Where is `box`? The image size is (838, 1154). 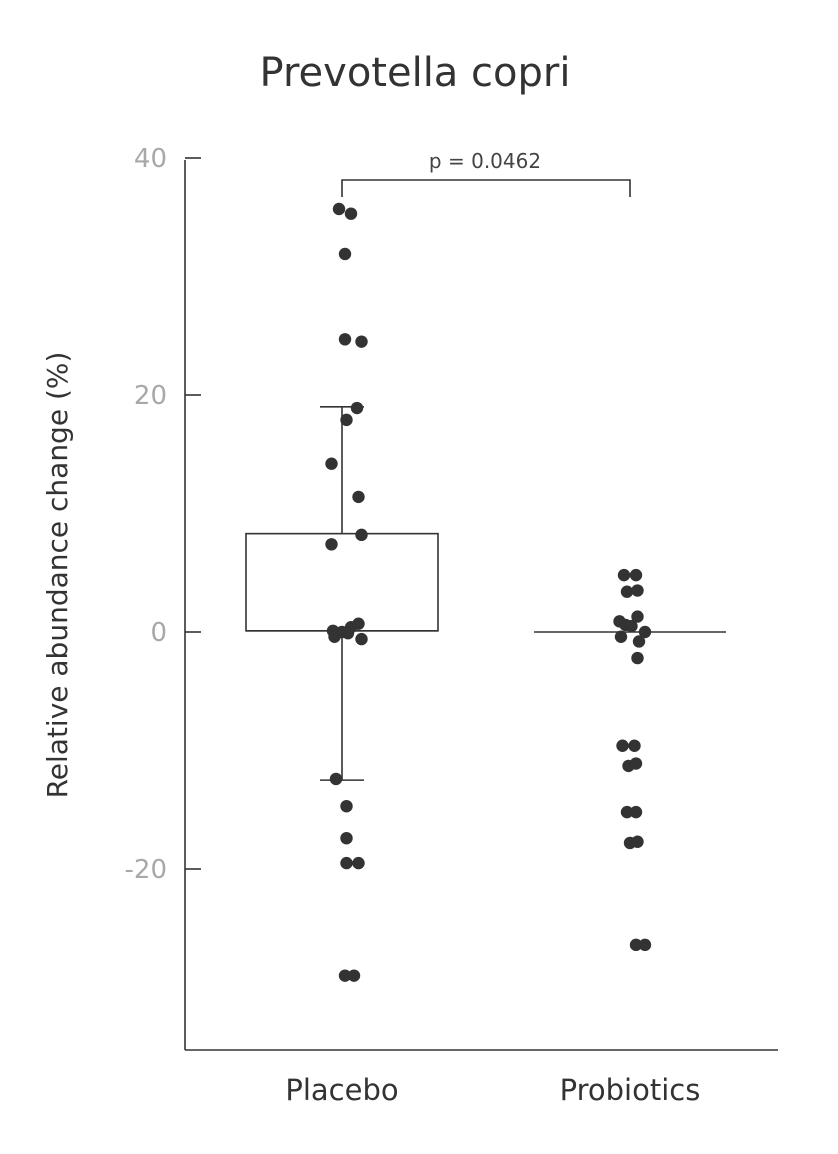 box is located at coordinates (342, 582).